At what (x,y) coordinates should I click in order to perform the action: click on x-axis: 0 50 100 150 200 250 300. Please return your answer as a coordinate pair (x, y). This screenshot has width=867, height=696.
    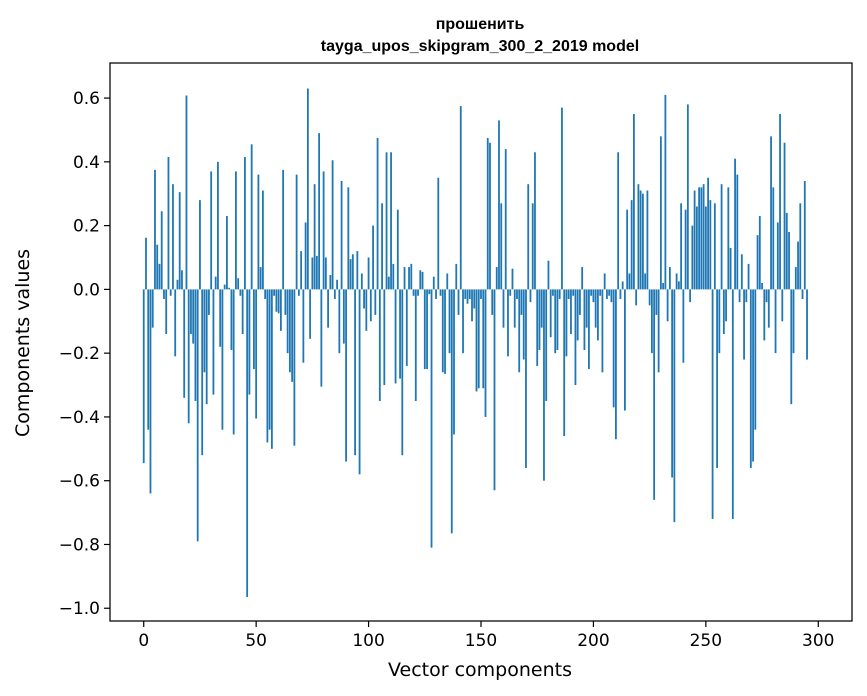
    Looking at the image, I should click on (486, 636).